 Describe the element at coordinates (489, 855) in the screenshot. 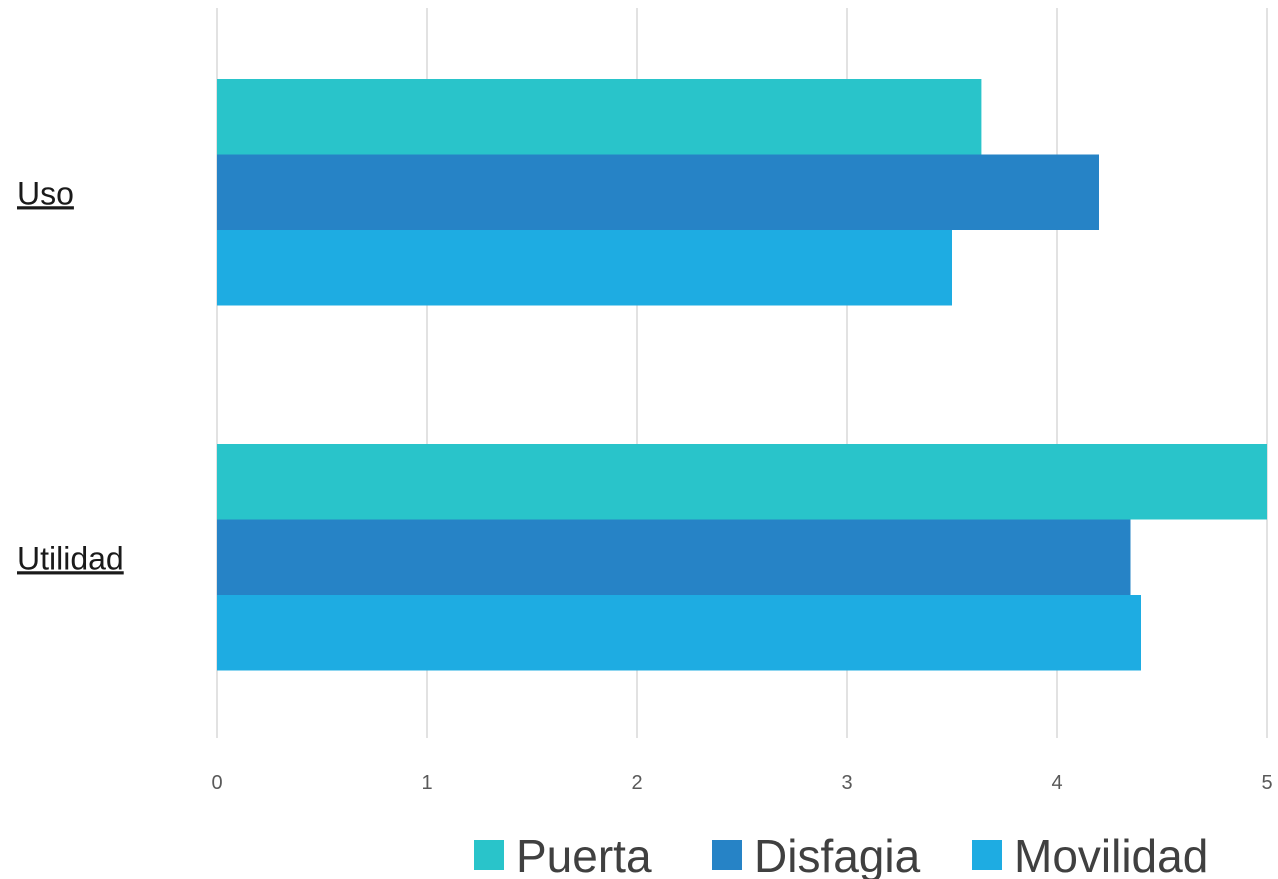

I see `legend-swatch-puerta` at that location.